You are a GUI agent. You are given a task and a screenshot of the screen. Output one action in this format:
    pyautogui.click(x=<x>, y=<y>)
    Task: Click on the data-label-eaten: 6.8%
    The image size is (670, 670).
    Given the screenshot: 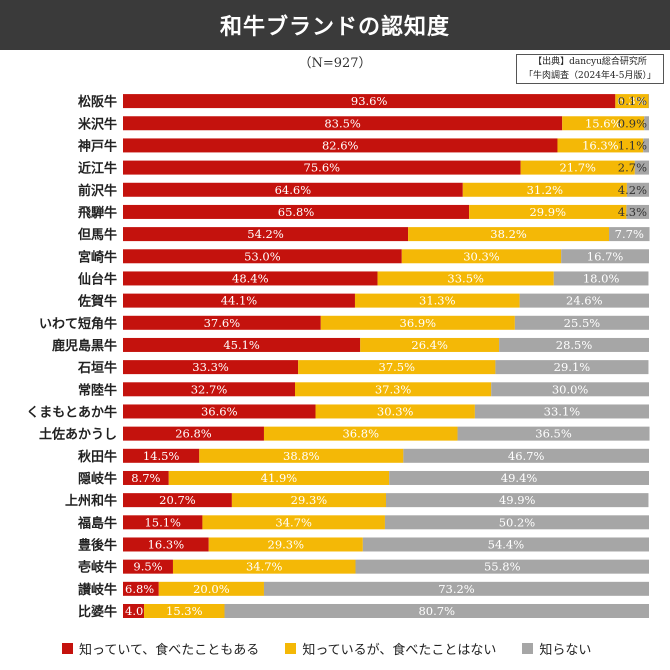 What is the action you would take?
    pyautogui.click(x=139, y=589)
    